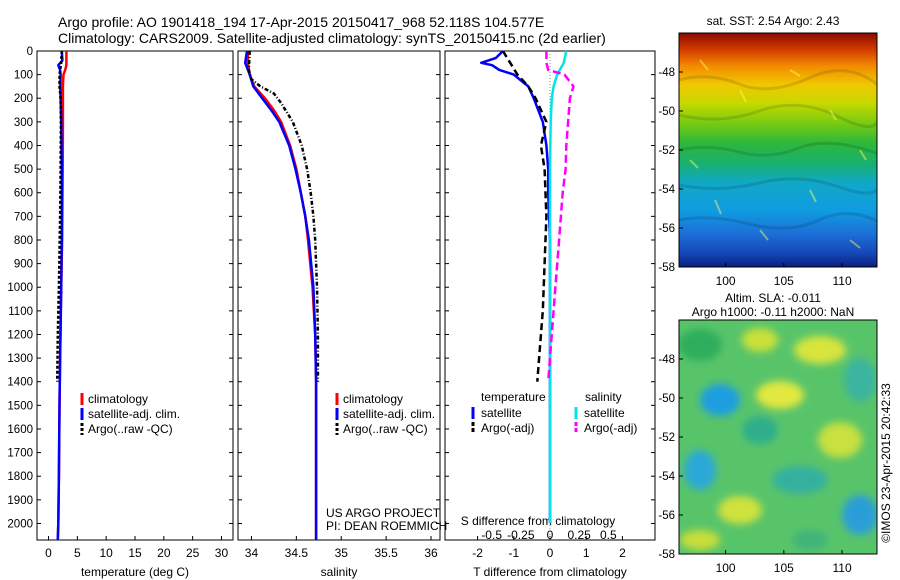 The height and width of the screenshot is (580, 900). Describe the element at coordinates (30, 52) in the screenshot. I see `depth-tick-label: 0` at that location.